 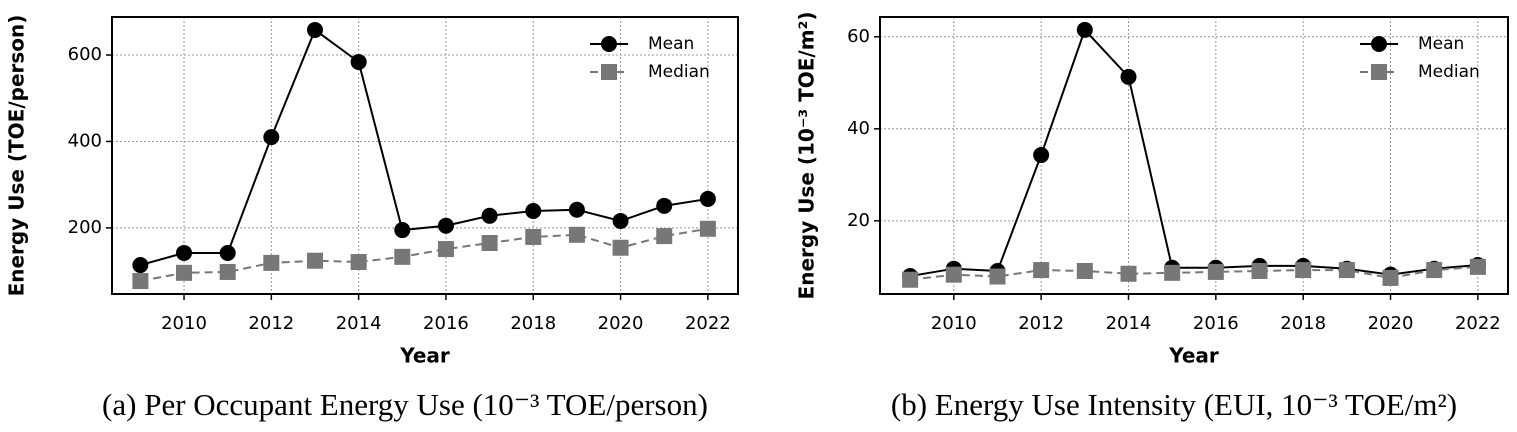 What do you see at coordinates (85, 140) in the screenshot?
I see `y-tick-label: 400` at bounding box center [85, 140].